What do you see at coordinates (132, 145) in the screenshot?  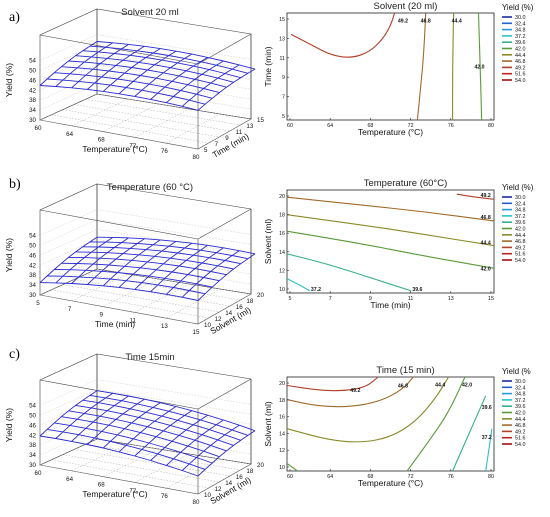 I see `x-tick-label: 72` at bounding box center [132, 145].